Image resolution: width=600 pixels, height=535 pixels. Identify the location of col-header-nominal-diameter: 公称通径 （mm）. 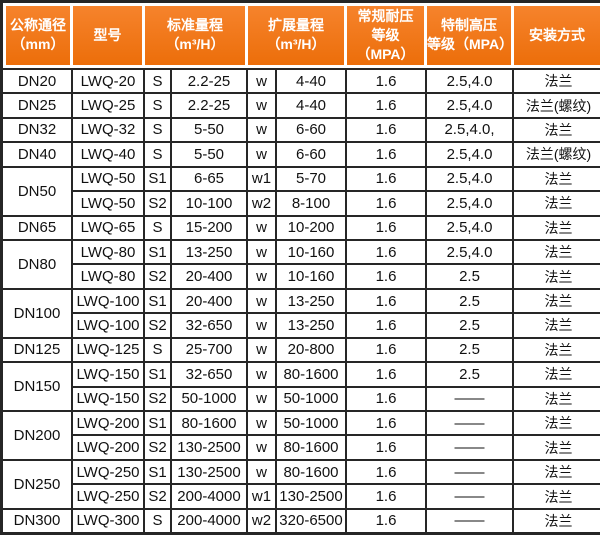
(38, 35).